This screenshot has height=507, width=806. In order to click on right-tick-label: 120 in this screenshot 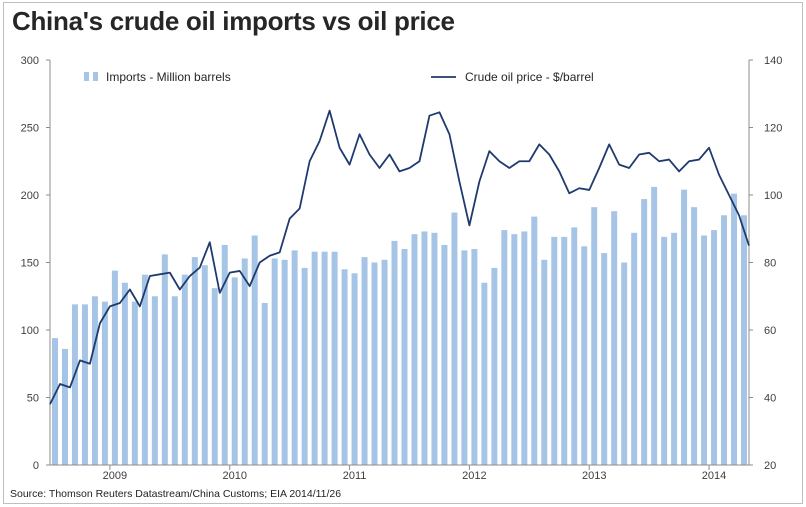, I will do `click(773, 129)`.